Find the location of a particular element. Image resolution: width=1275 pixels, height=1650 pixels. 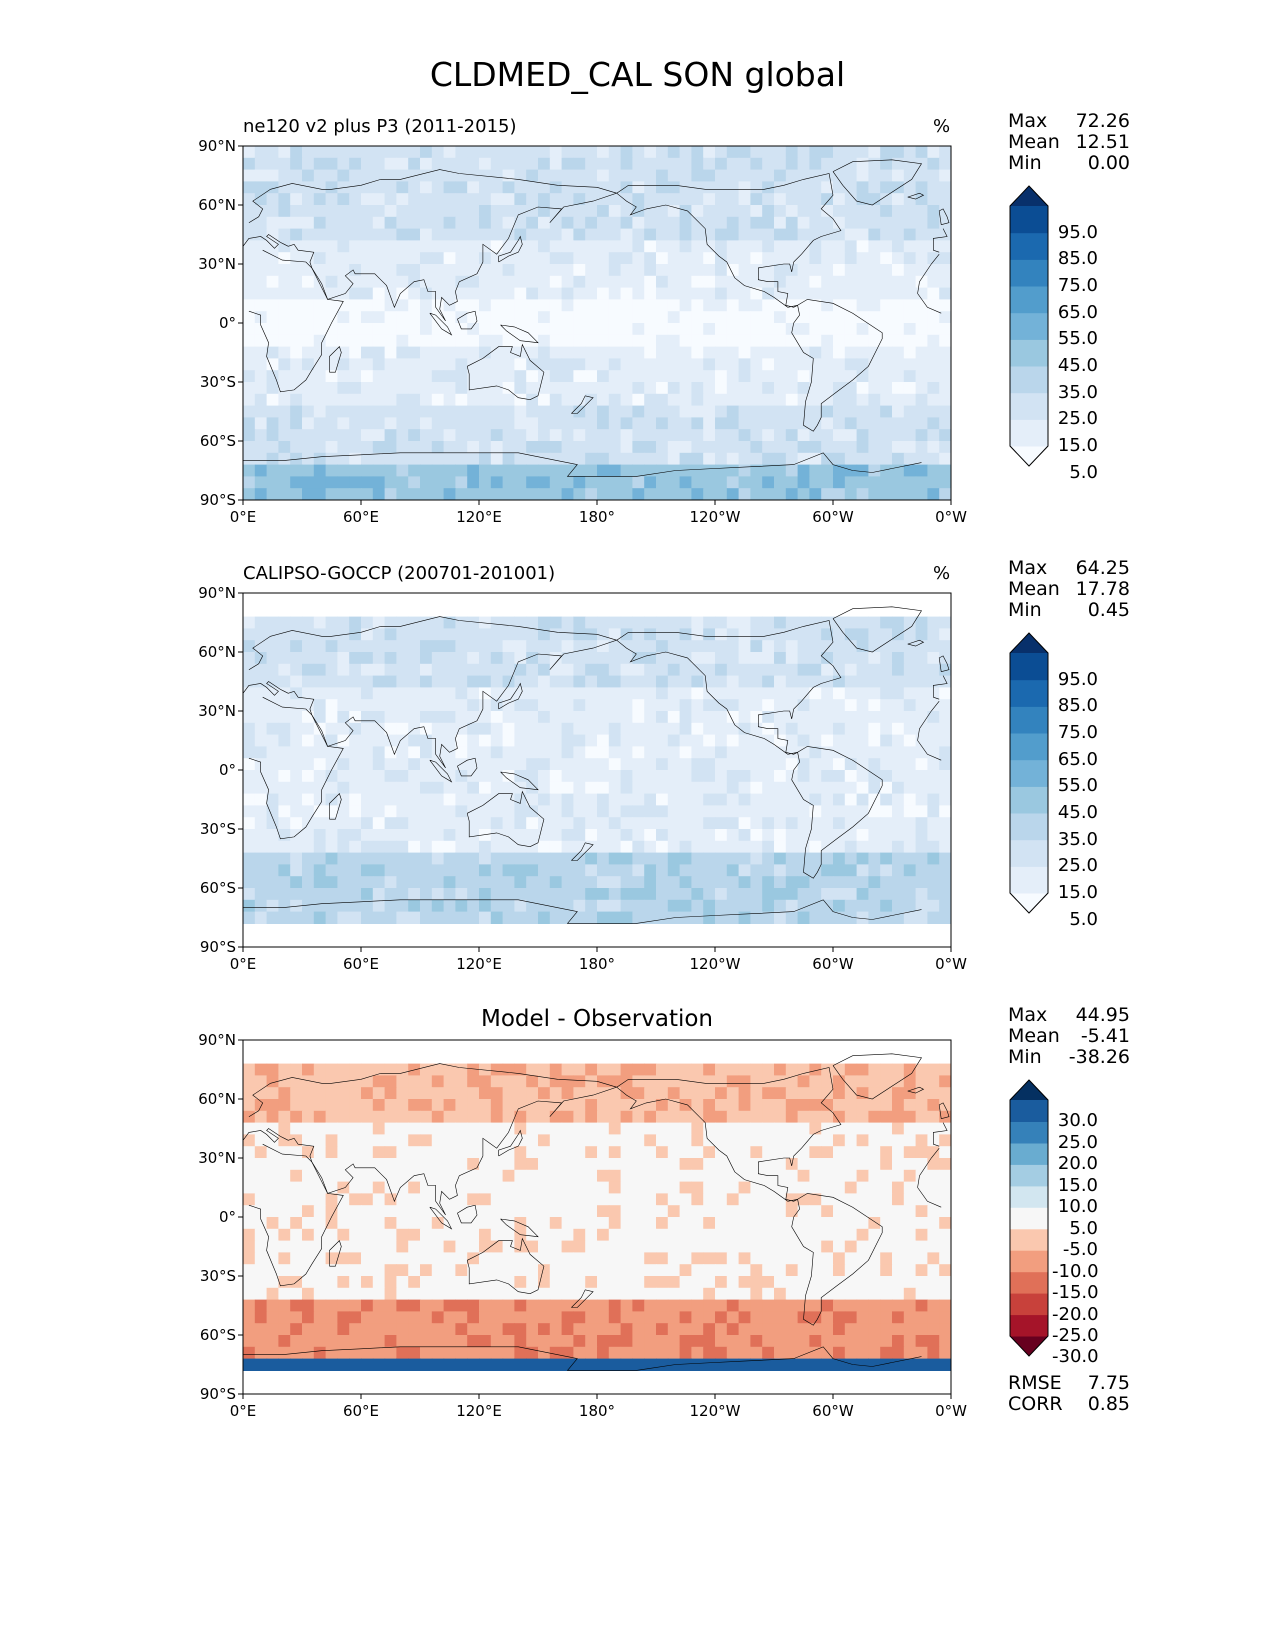

stat-min: Min 0.00 is located at coordinates (1069, 163).